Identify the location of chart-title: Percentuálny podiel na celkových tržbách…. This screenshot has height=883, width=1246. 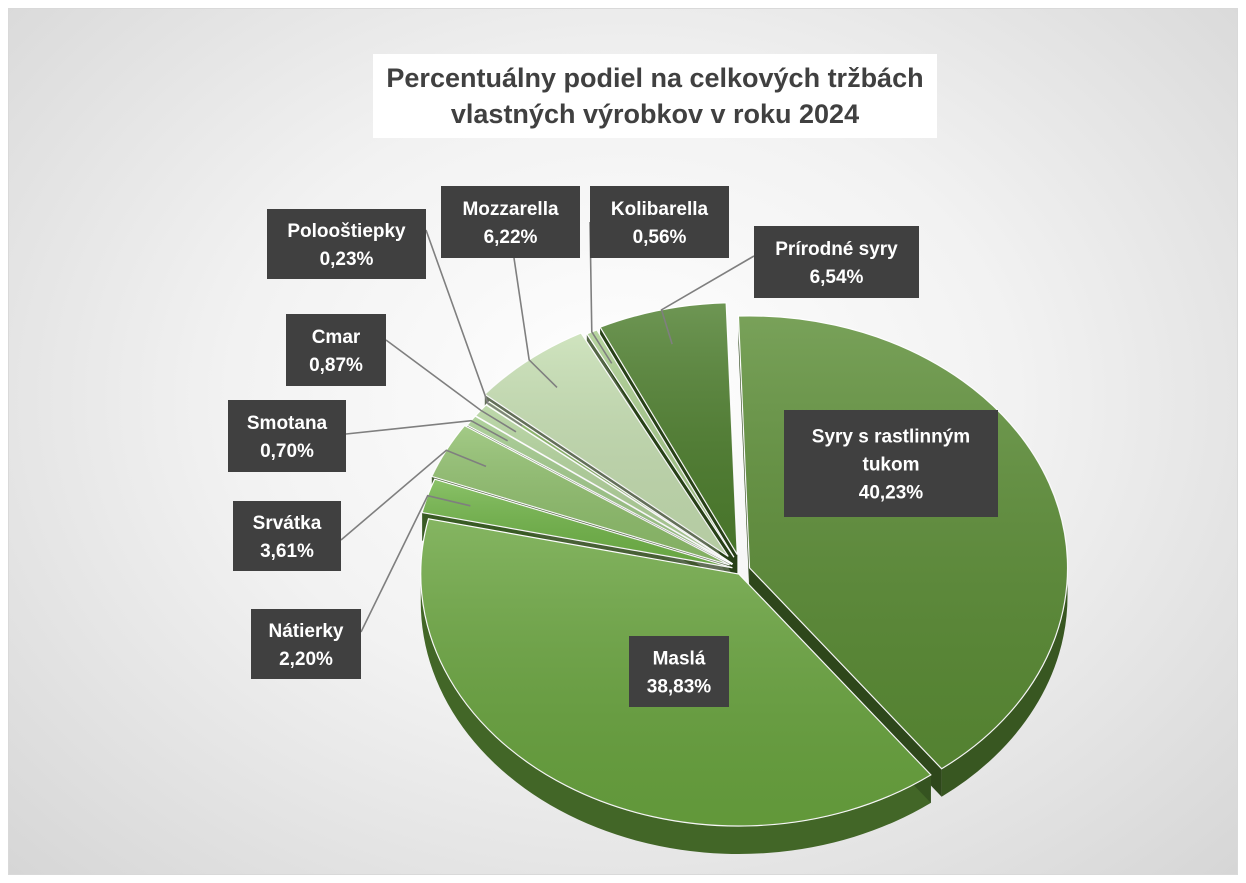
(655, 96).